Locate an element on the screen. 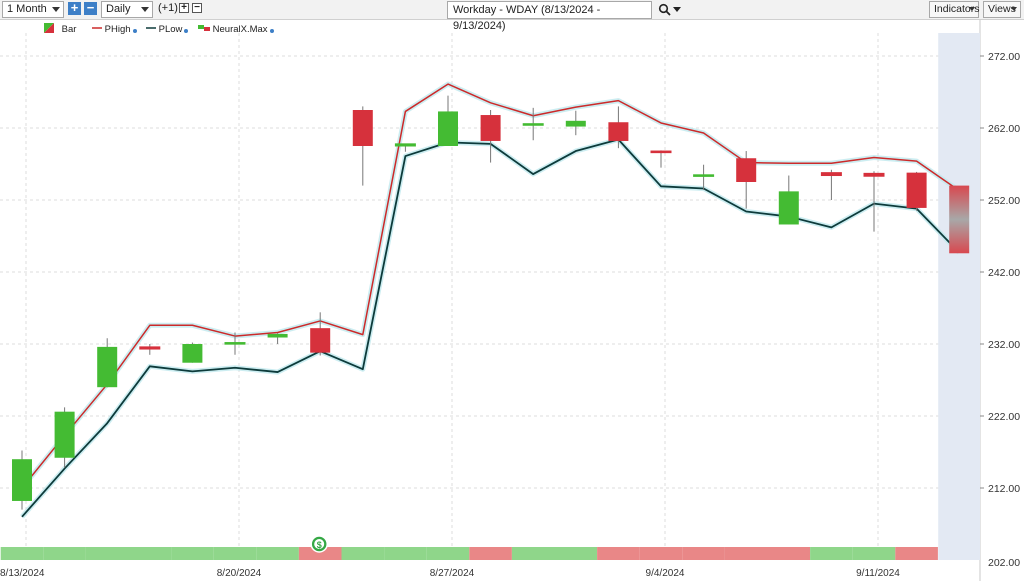  x-tick-label: 8/27/2024 is located at coordinates (452, 573).